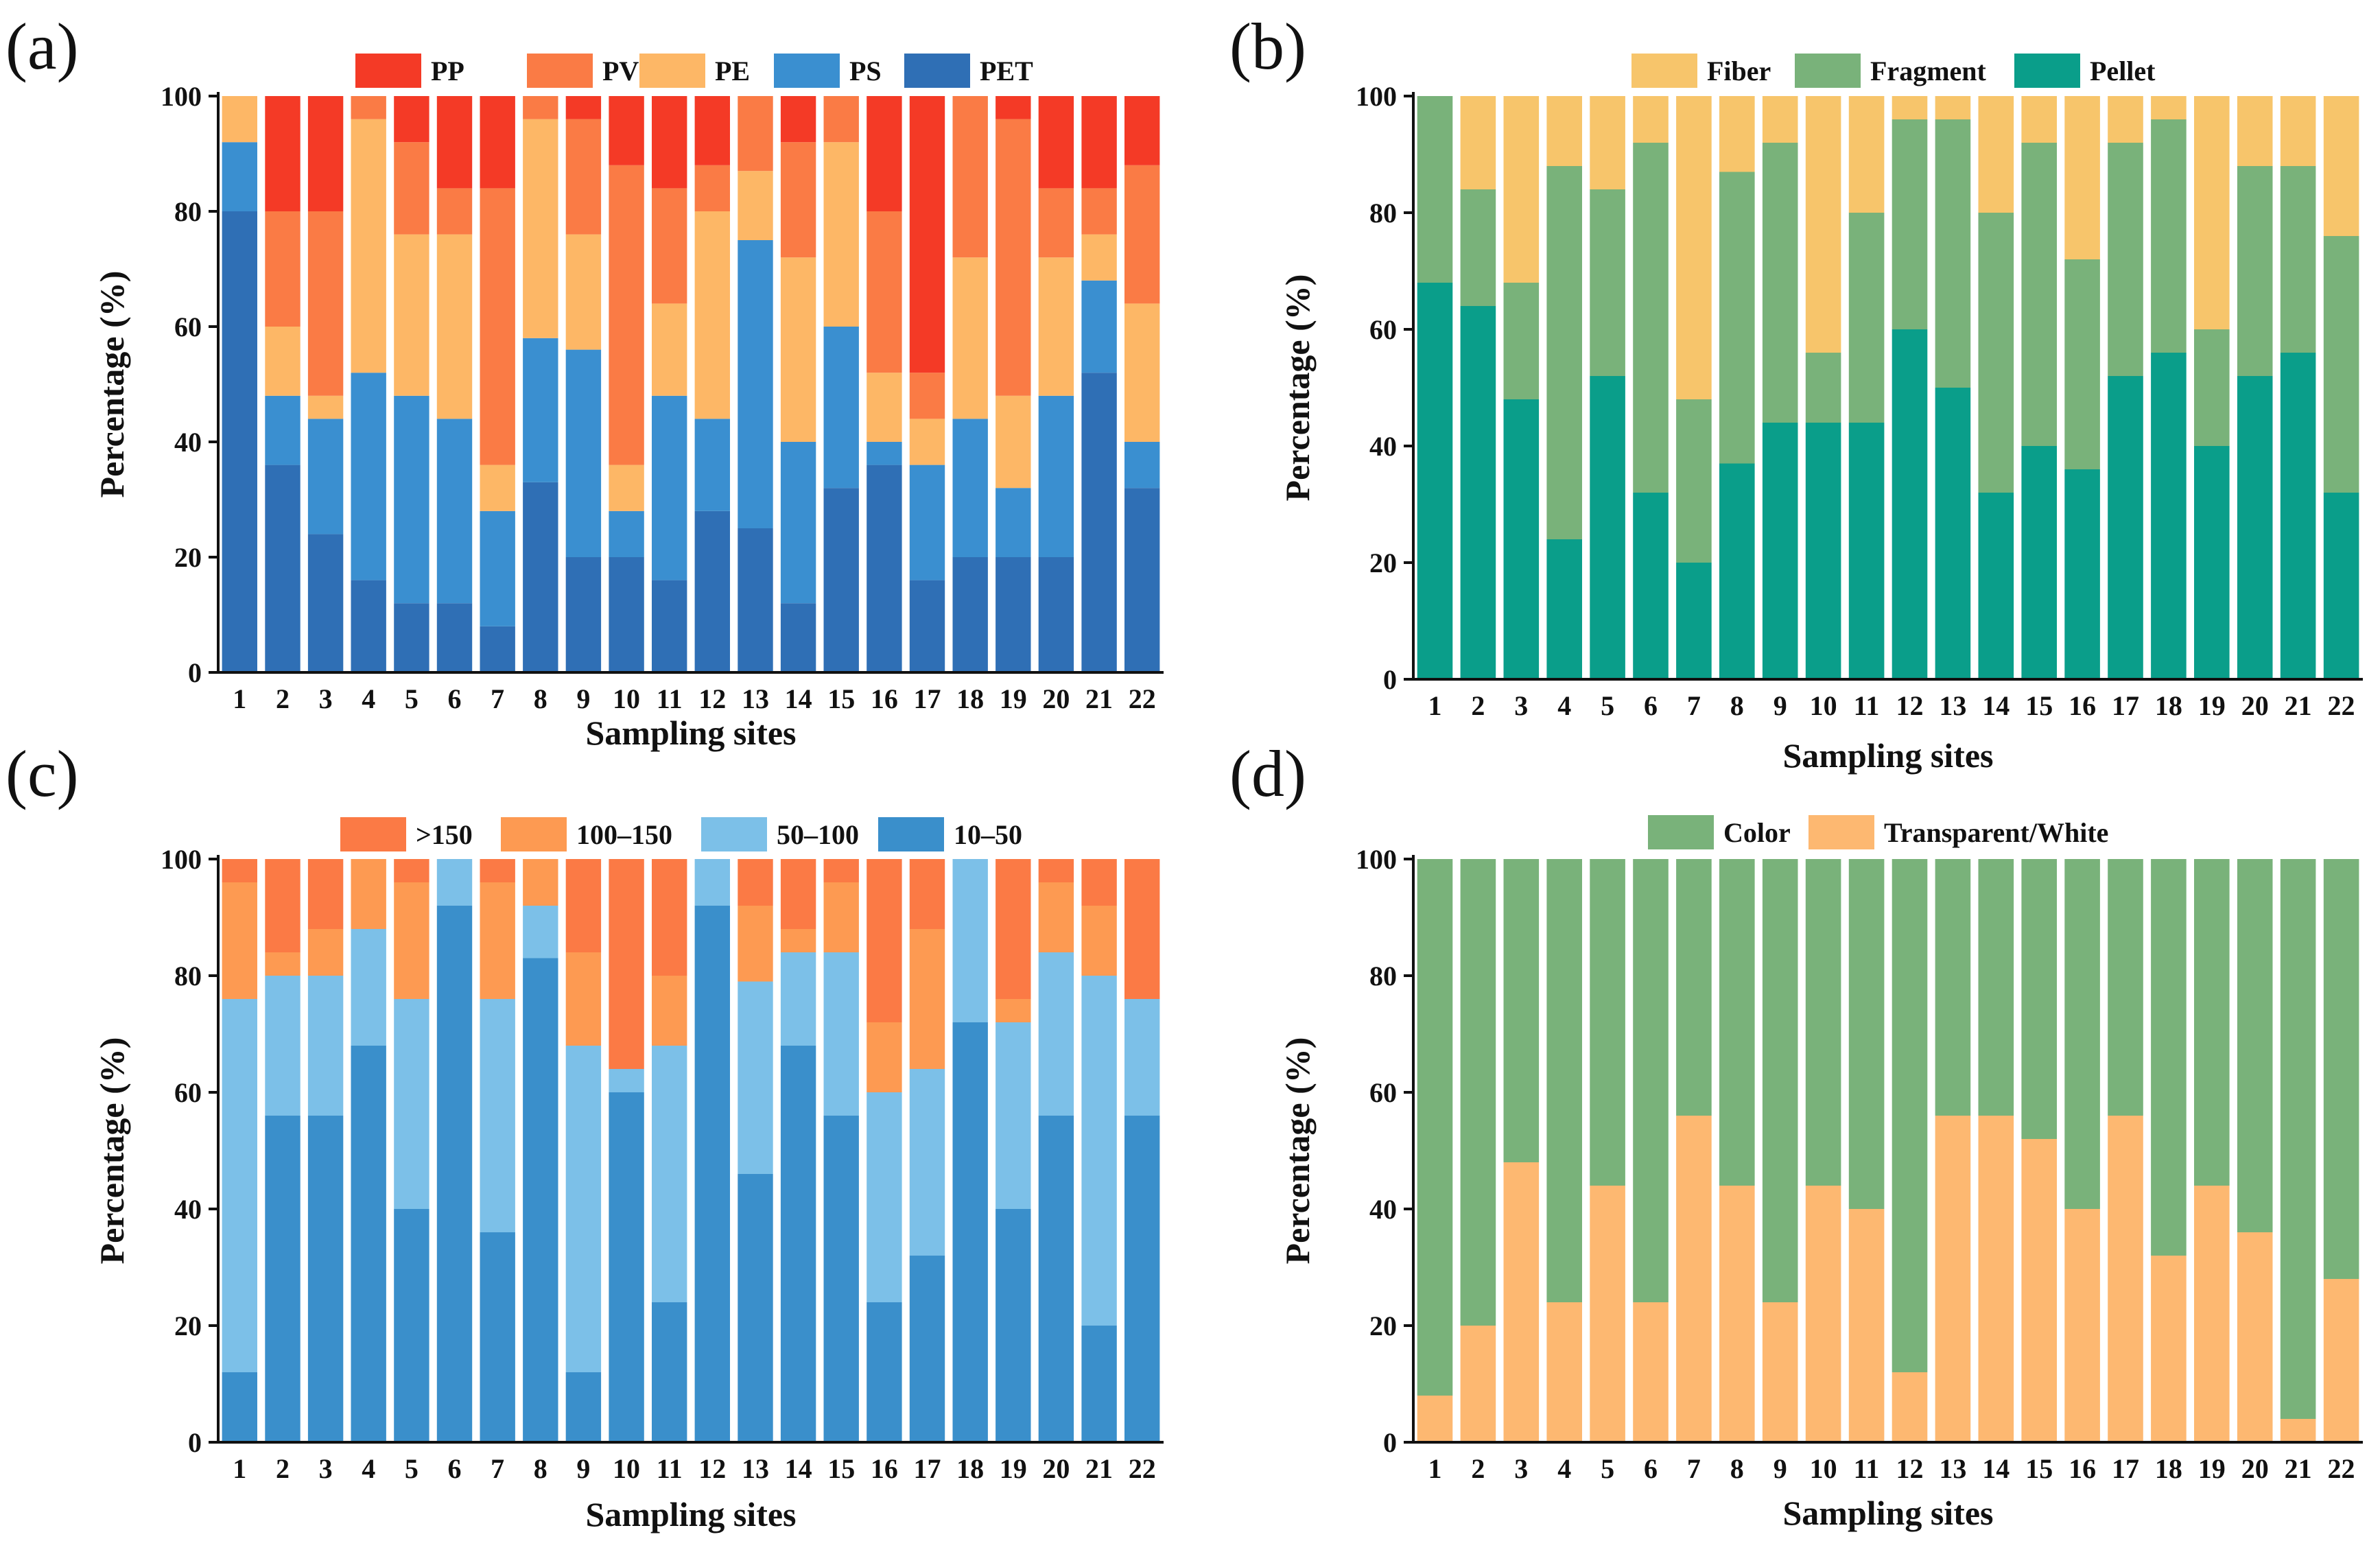  Describe the element at coordinates (1737, 1468) in the screenshot. I see `x-tick-label-d-8: 8` at that location.